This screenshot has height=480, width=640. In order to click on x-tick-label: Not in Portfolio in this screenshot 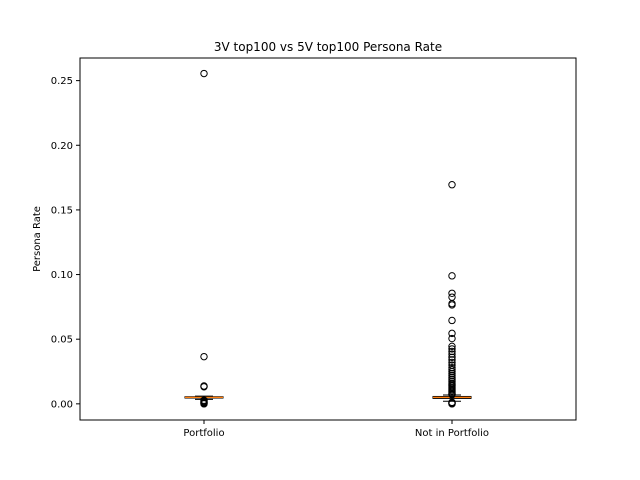, I will do `click(452, 433)`.